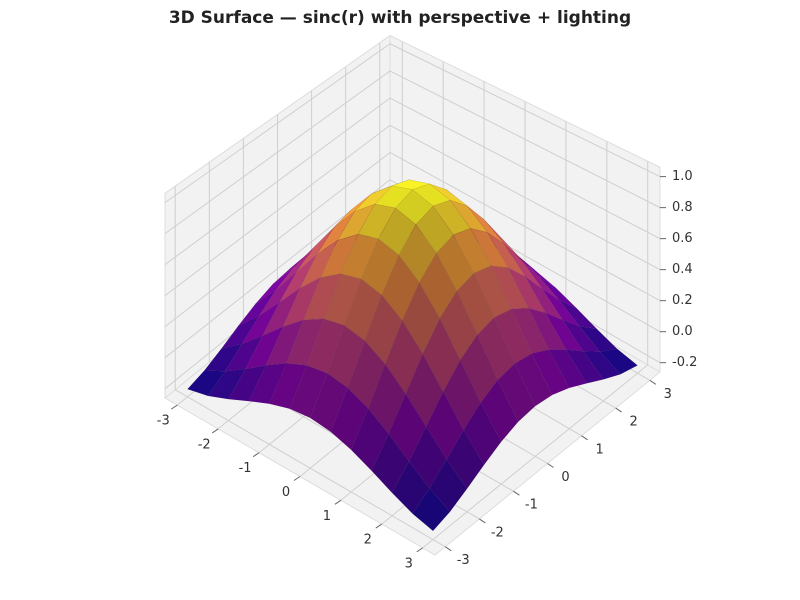  Describe the element at coordinates (368, 540) in the screenshot. I see `x-tick-label: 2` at that location.